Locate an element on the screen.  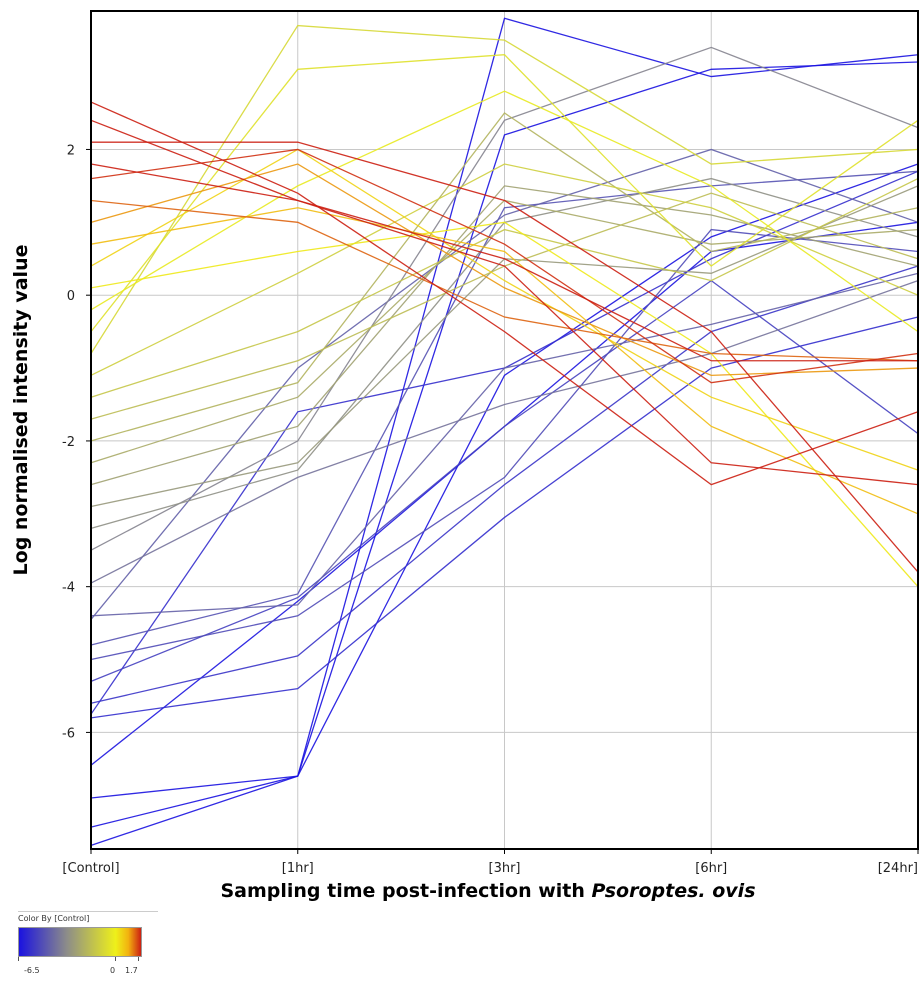
legend-mid-label: 0 is located at coordinates (113, 970).